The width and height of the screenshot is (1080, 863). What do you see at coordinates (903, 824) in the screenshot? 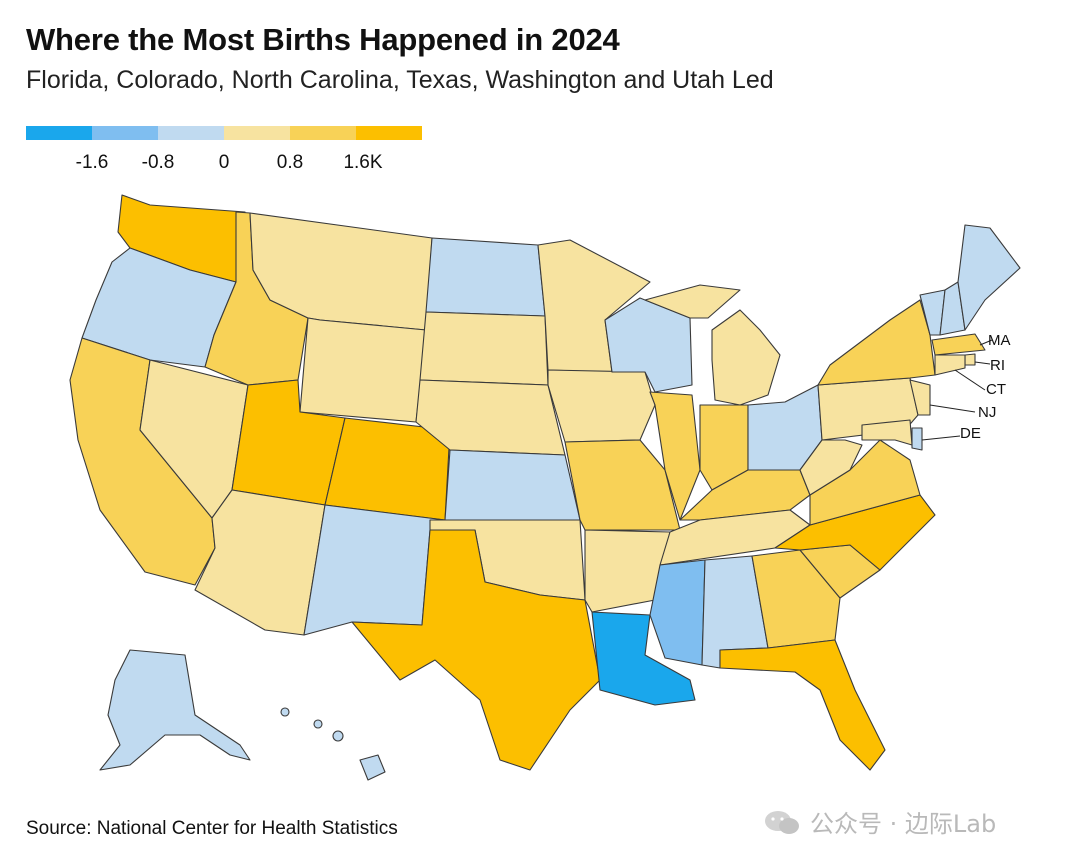
I see `watermark-text: 公众号 · 边际Lab` at bounding box center [903, 824].